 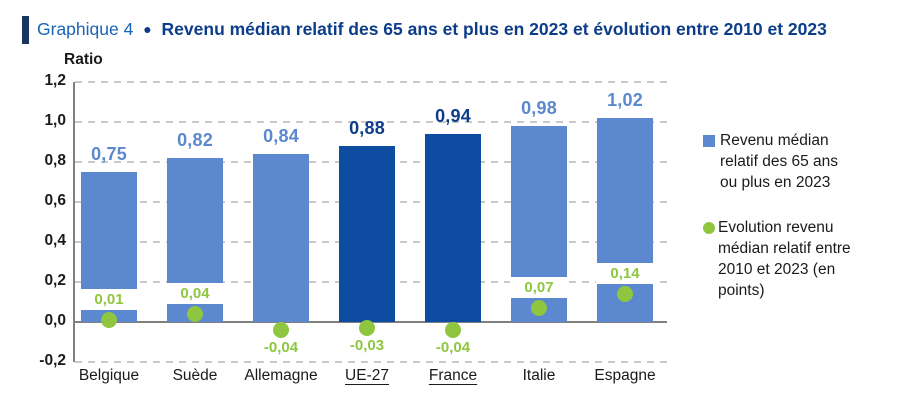 I want to click on evolution-dot-allemagne, so click(x=281, y=330).